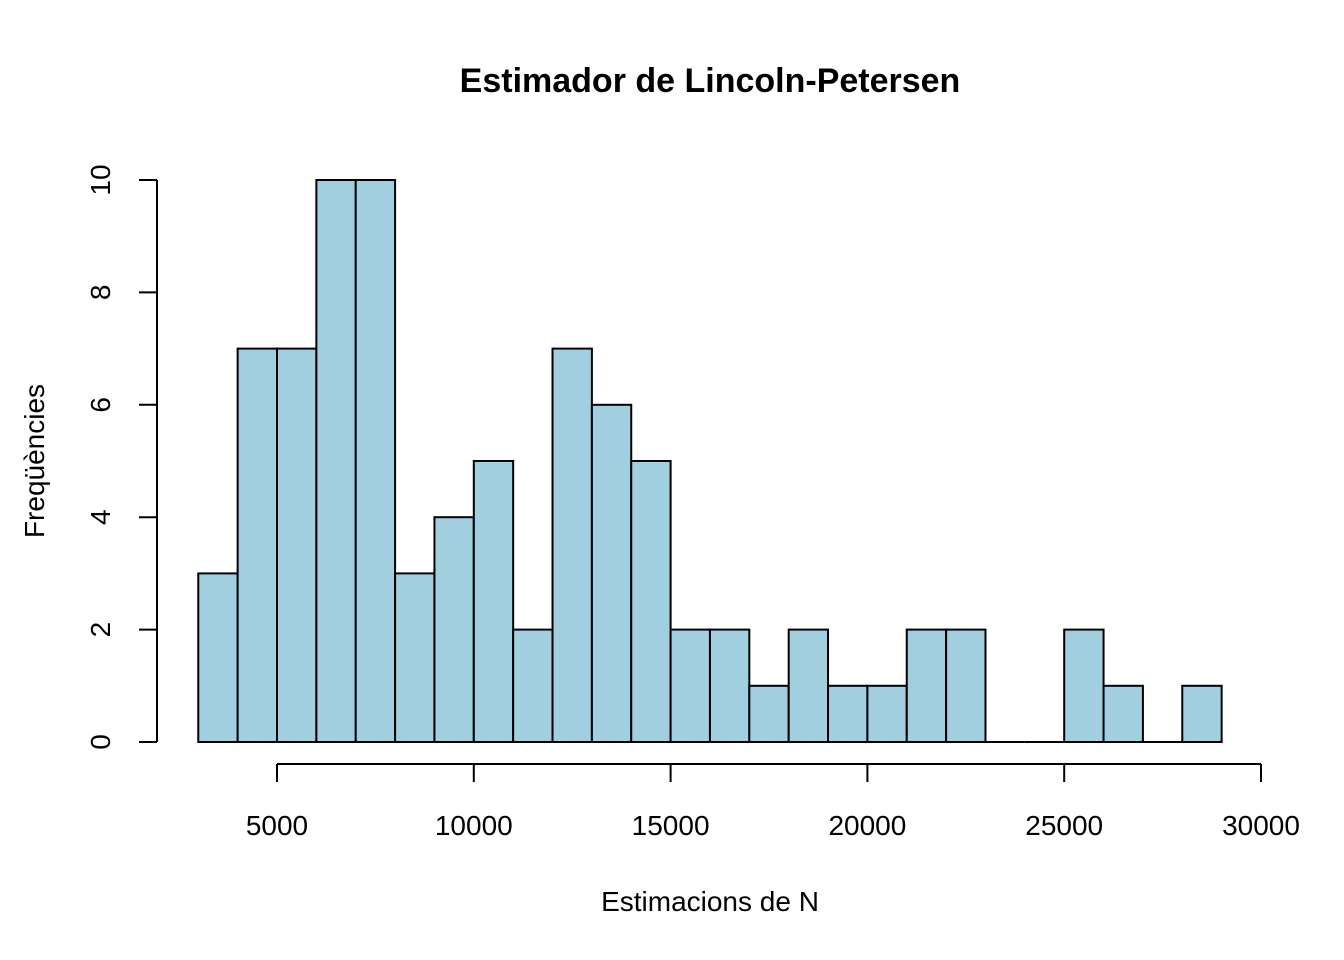 The height and width of the screenshot is (960, 1344). I want to click on y-tick-label: 0, so click(100, 742).